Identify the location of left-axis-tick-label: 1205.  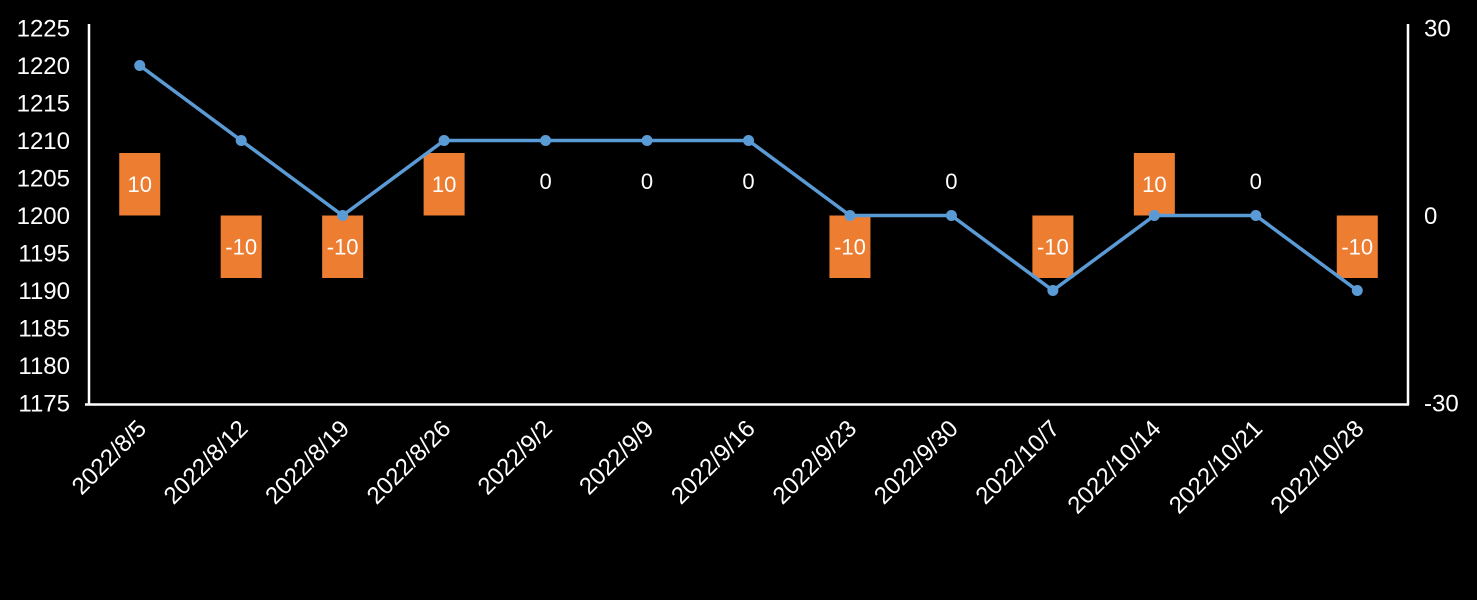
(43, 178).